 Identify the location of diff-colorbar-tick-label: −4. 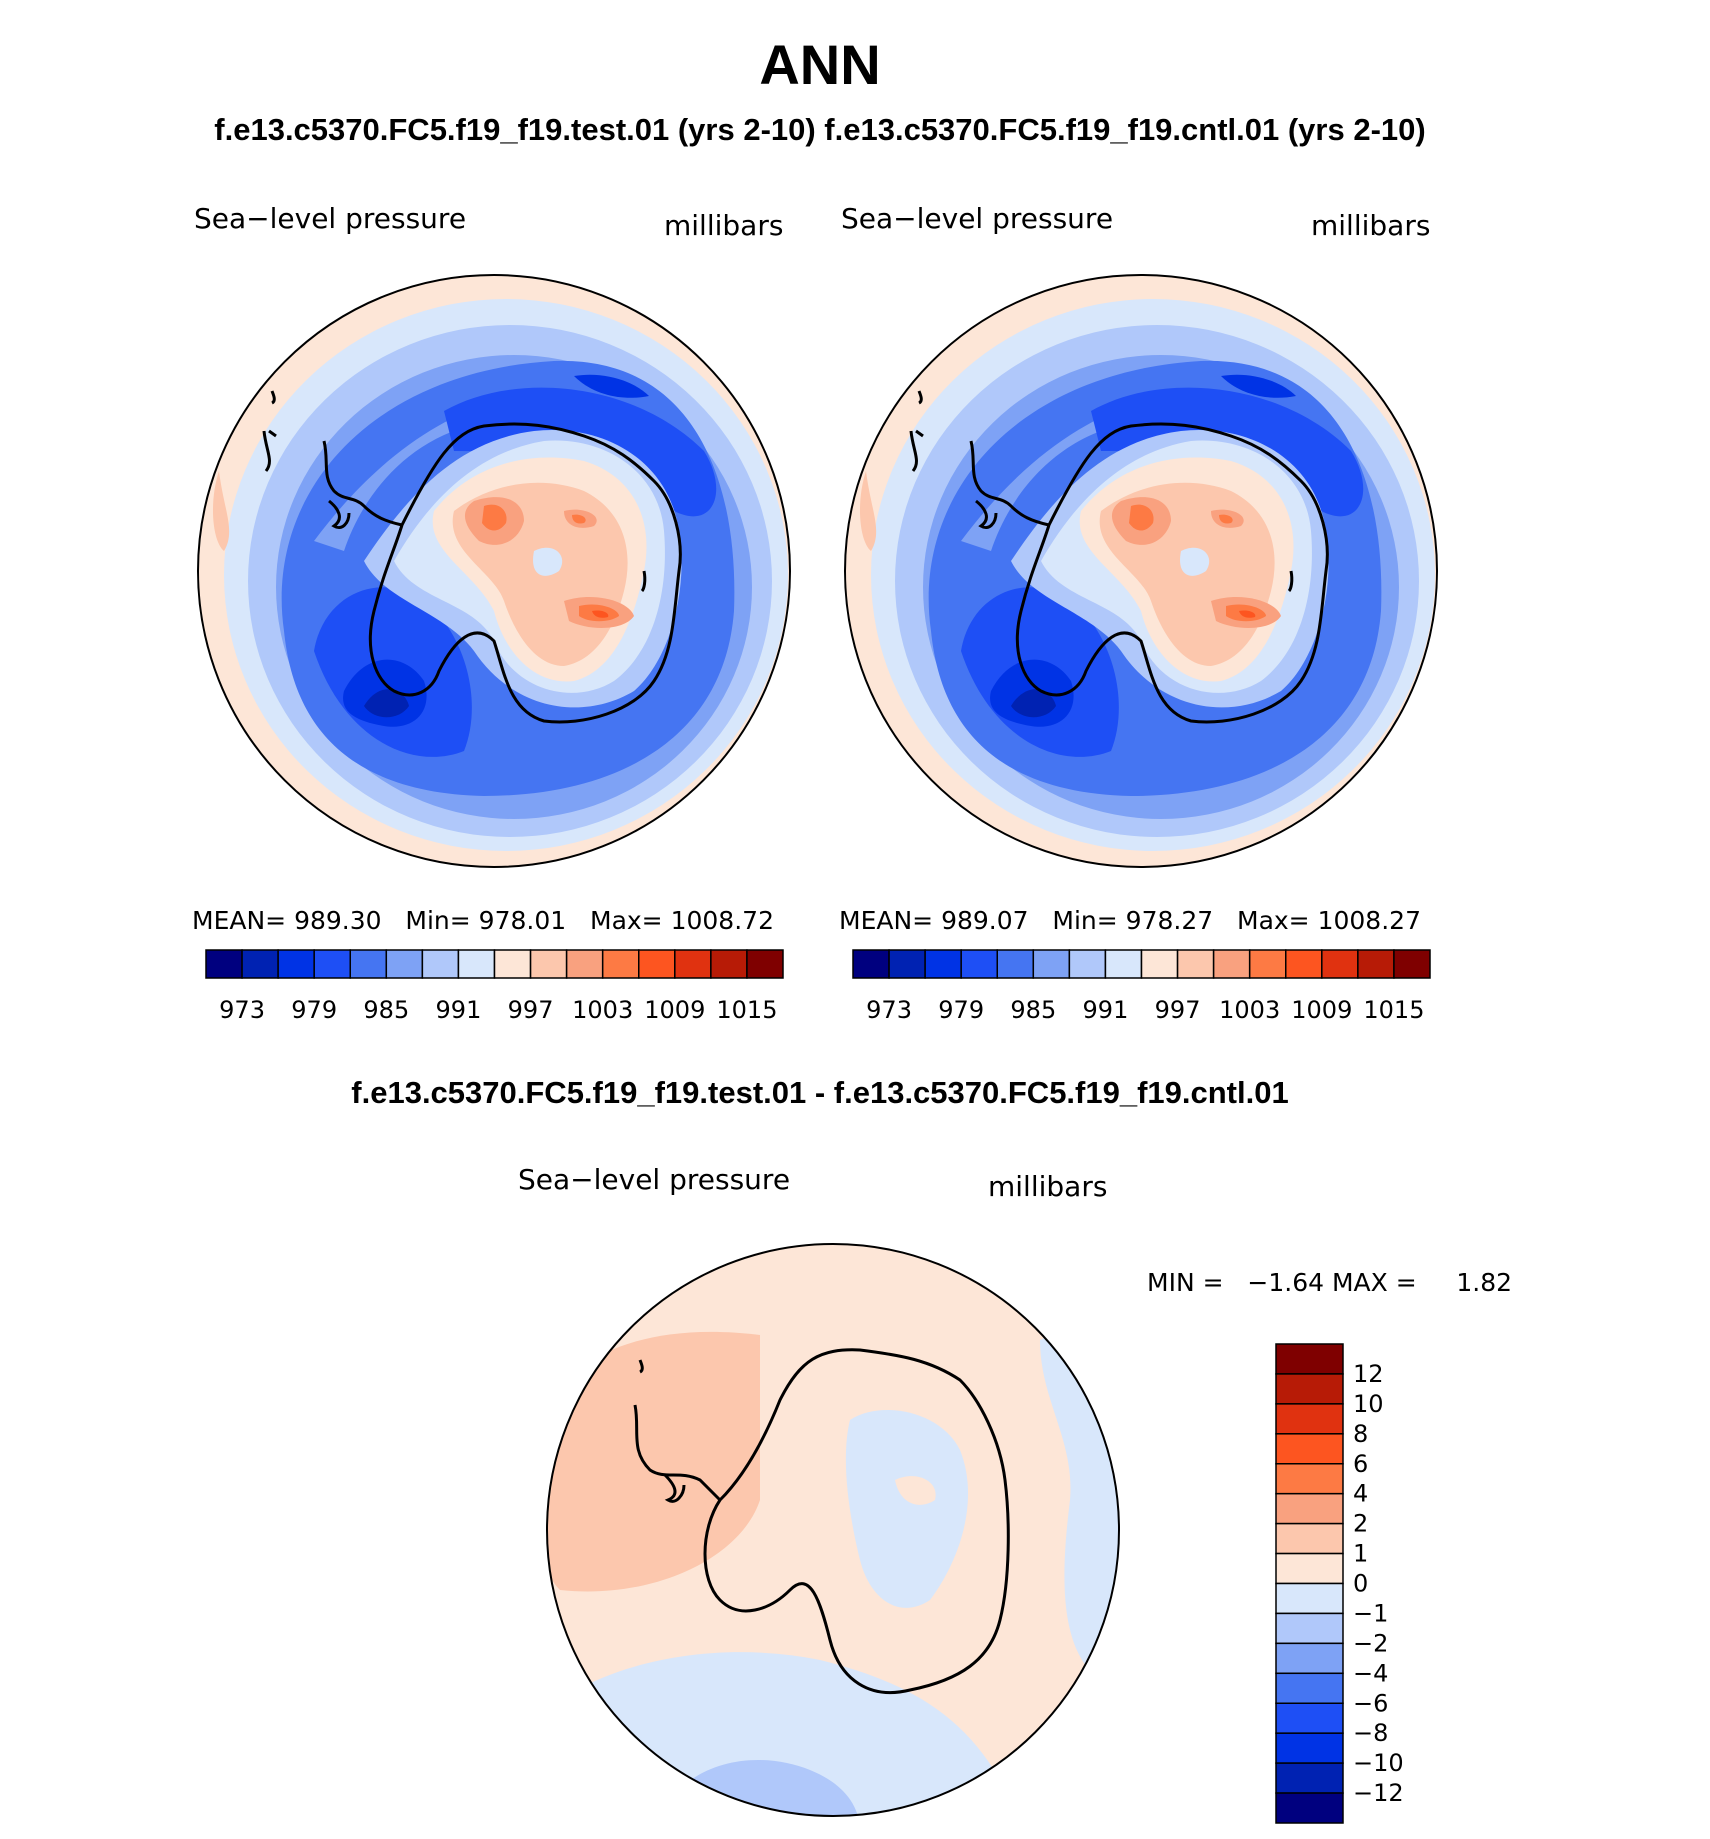
(1370, 1673).